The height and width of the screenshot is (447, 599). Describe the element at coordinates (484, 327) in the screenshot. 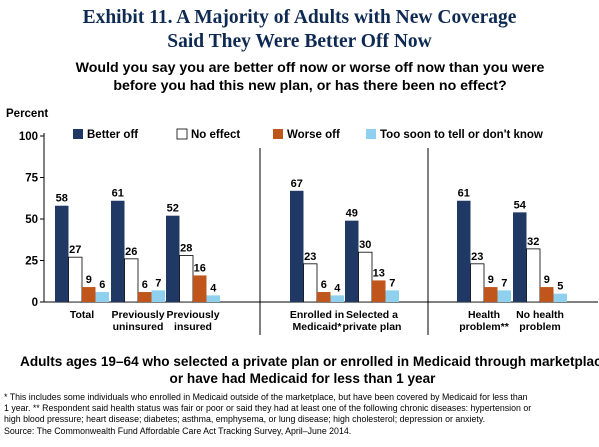

I see `x-category-label: problem**` at that location.